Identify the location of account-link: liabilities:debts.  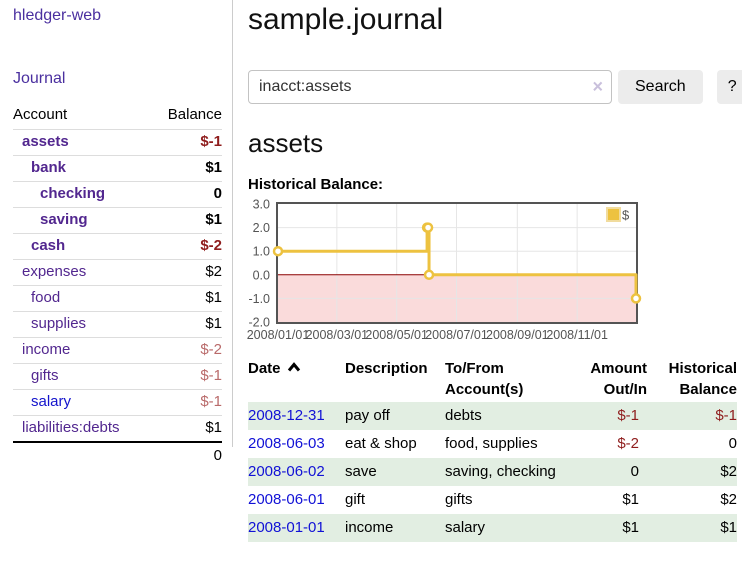
(71, 427).